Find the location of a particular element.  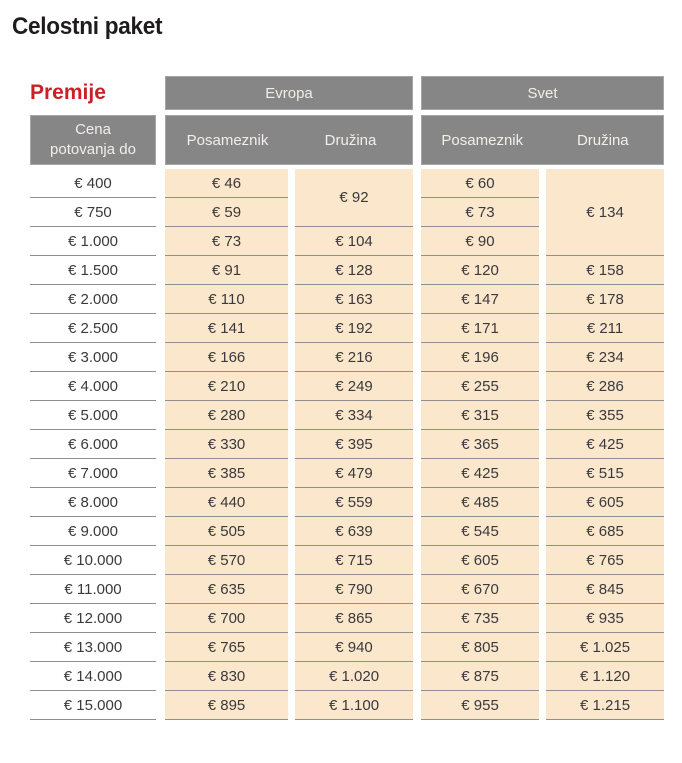

trip-price-limit-cell: € 2.500 is located at coordinates (93, 328).